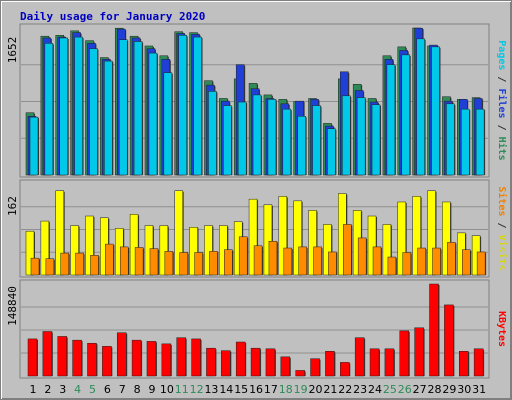  I want to click on panel-bottom-axis-title: KBytes, so click(501, 329).